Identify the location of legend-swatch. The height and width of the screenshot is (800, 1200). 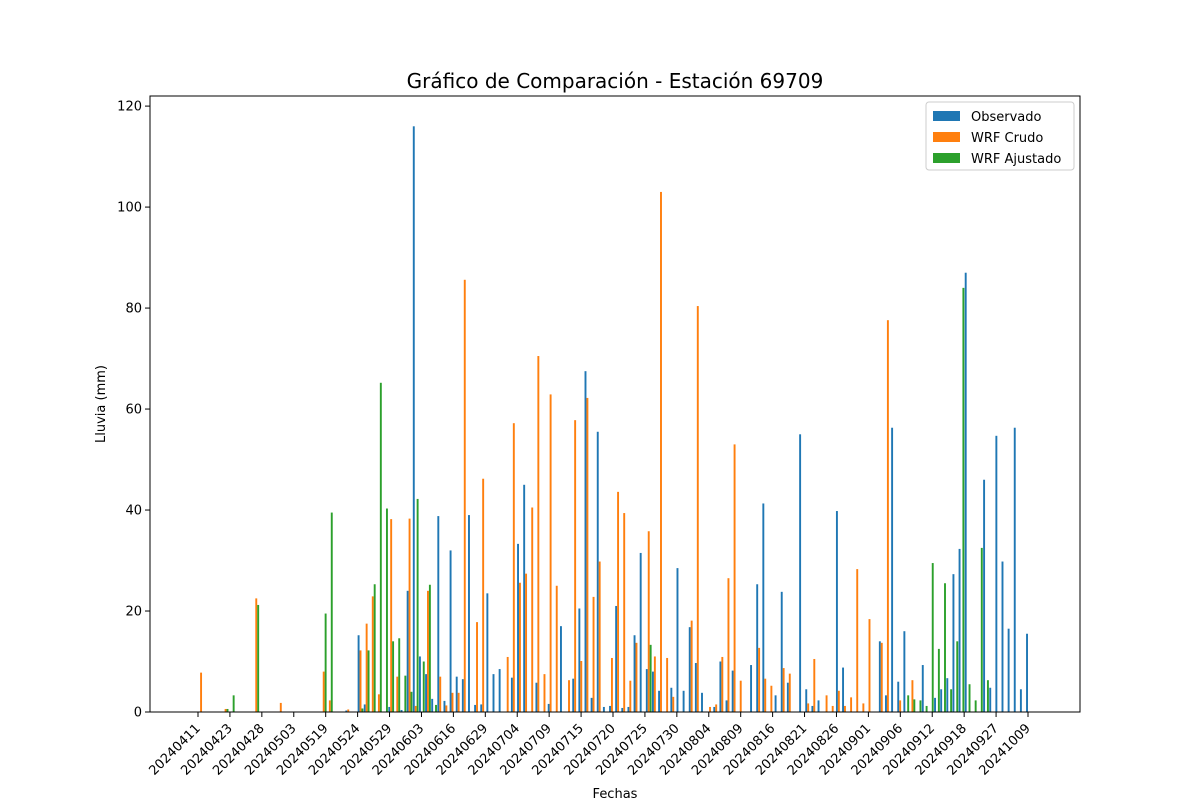
(946, 116).